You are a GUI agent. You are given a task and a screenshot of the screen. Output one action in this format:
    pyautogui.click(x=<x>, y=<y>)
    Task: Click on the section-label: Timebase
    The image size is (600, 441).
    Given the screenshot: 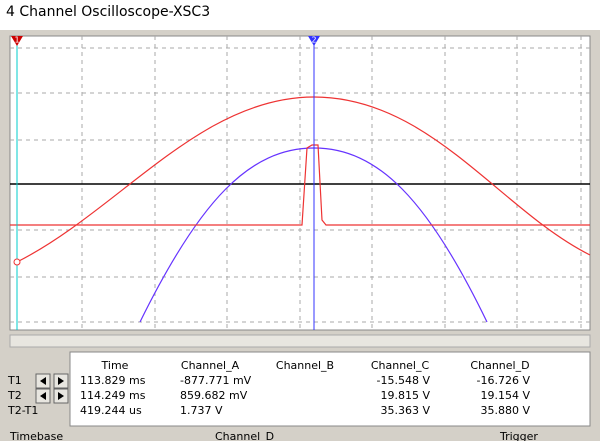 What is the action you would take?
    pyautogui.click(x=36, y=435)
    